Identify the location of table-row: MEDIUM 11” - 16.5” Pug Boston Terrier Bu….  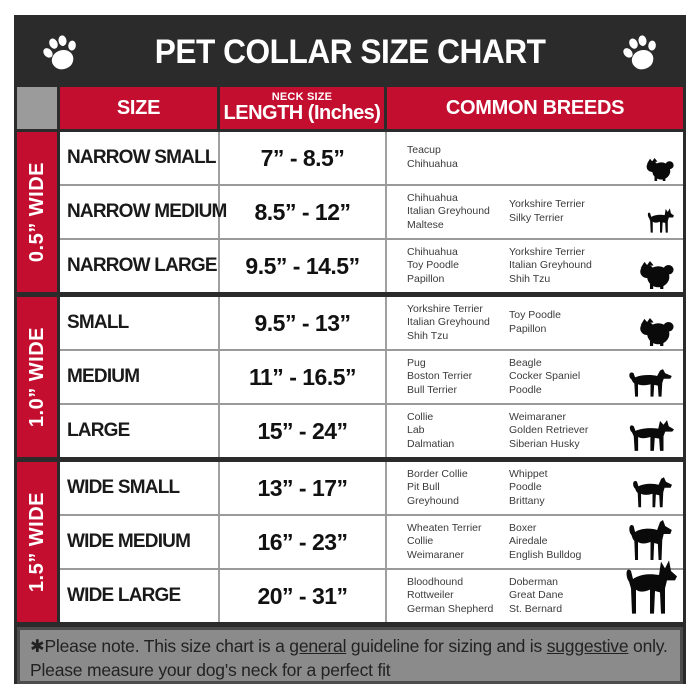
(371, 376).